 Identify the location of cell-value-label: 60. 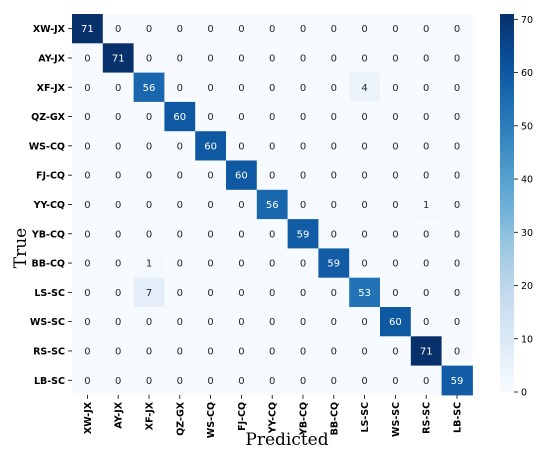
(179, 117).